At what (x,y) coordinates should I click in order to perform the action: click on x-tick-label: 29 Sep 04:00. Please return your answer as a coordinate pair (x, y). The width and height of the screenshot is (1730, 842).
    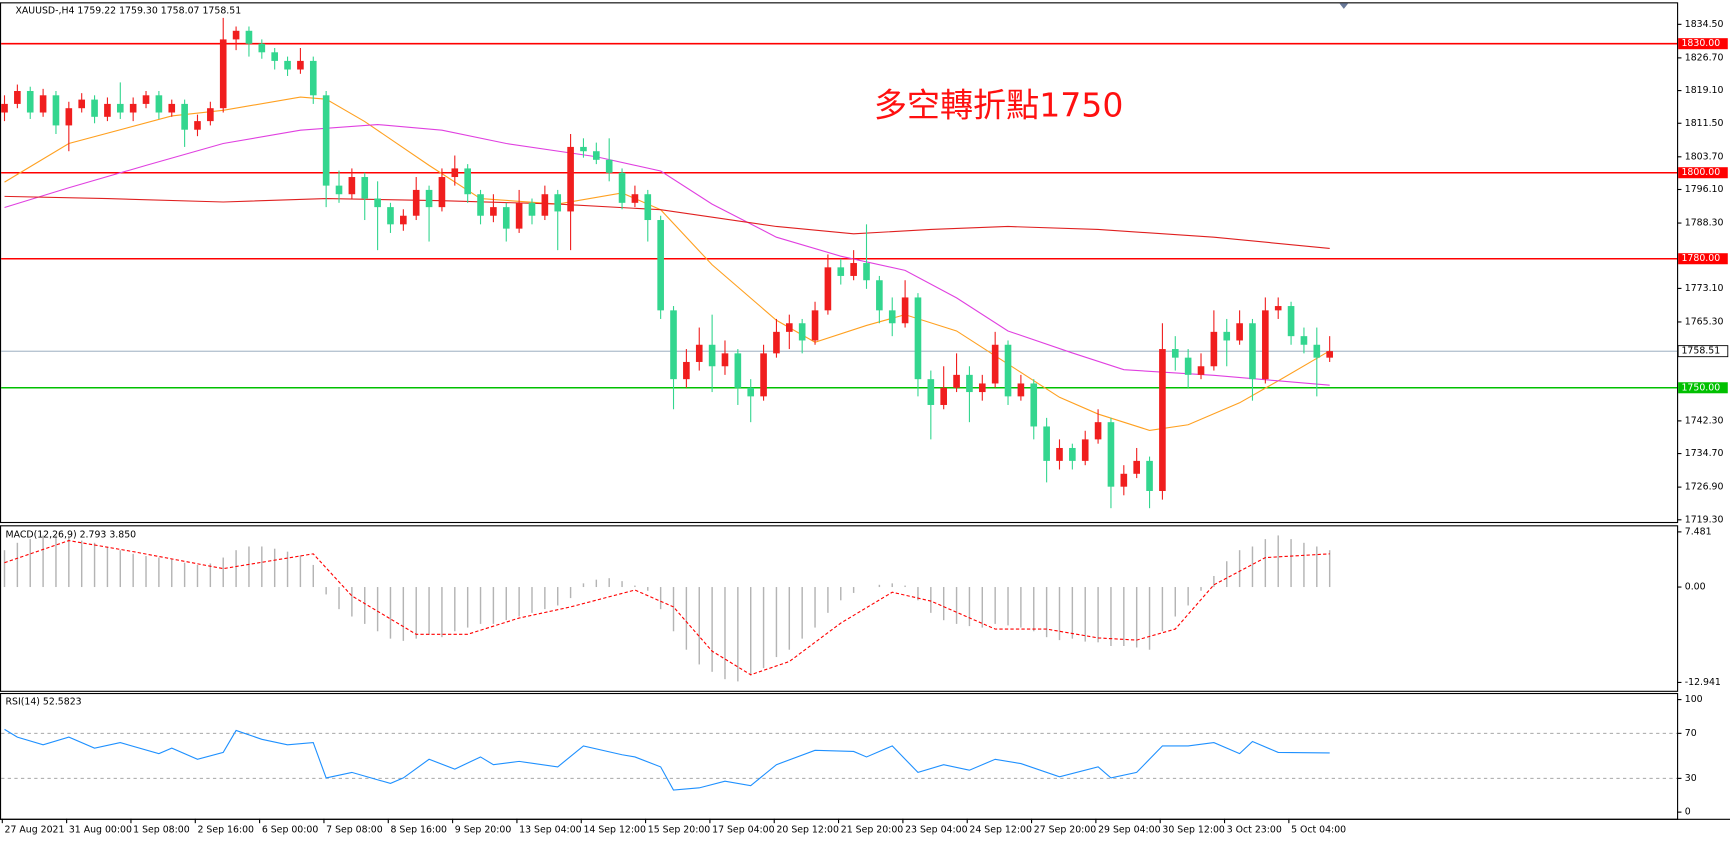
    Looking at the image, I should click on (1129, 829).